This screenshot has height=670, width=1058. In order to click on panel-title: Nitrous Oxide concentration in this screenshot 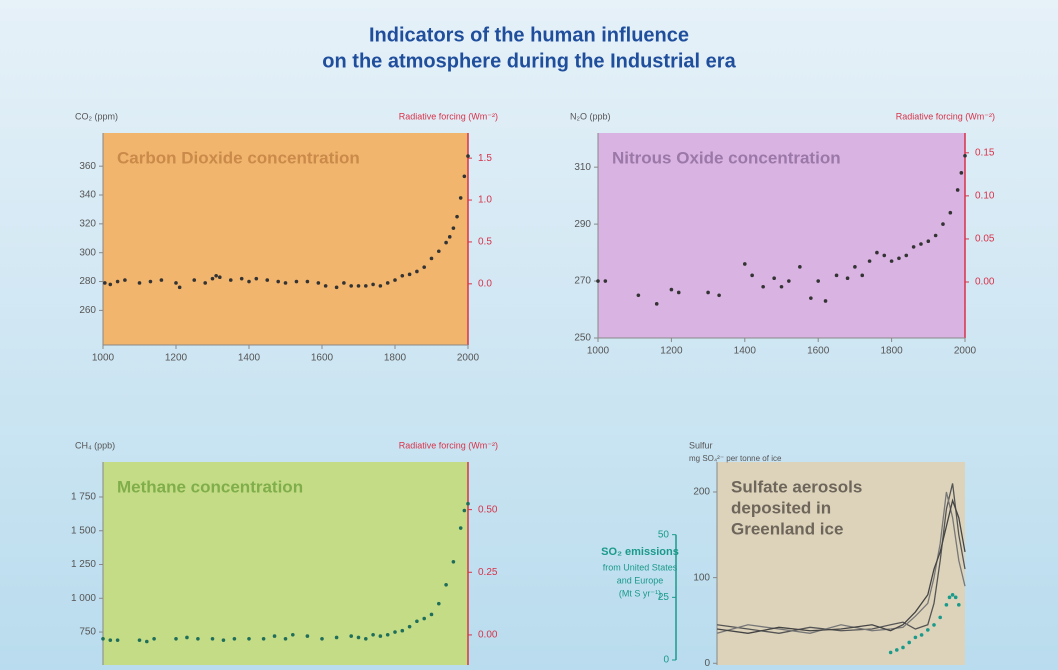, I will do `click(726, 157)`.